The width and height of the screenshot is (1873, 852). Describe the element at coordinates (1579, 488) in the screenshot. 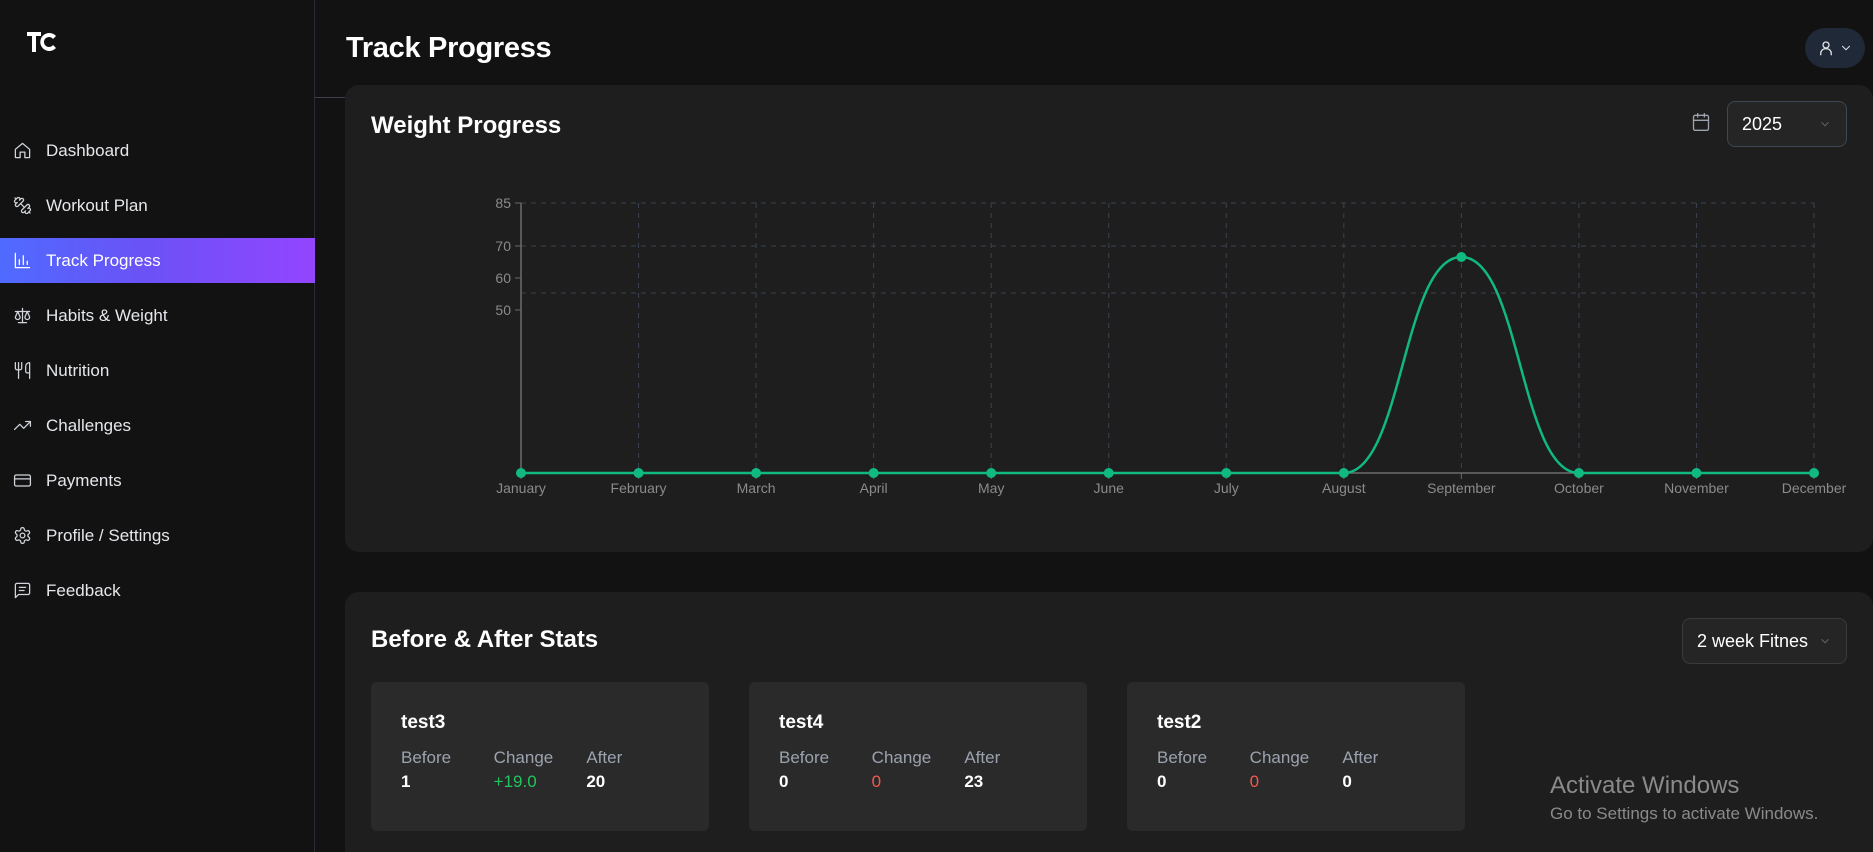

I see `x-tick-label: October` at that location.